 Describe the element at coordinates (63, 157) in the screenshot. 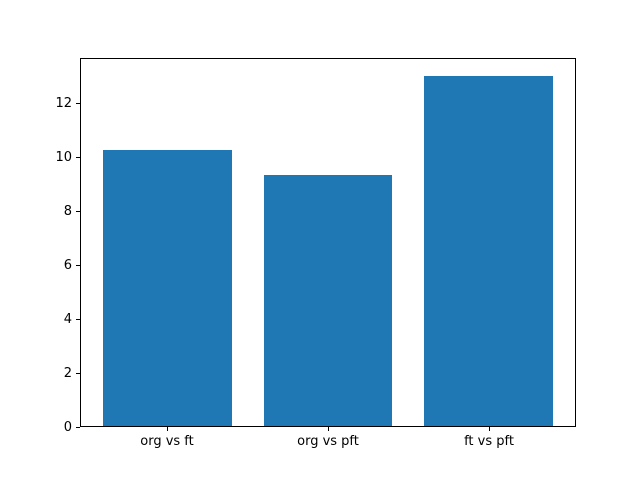

I see `y-tick-label: 10` at that location.